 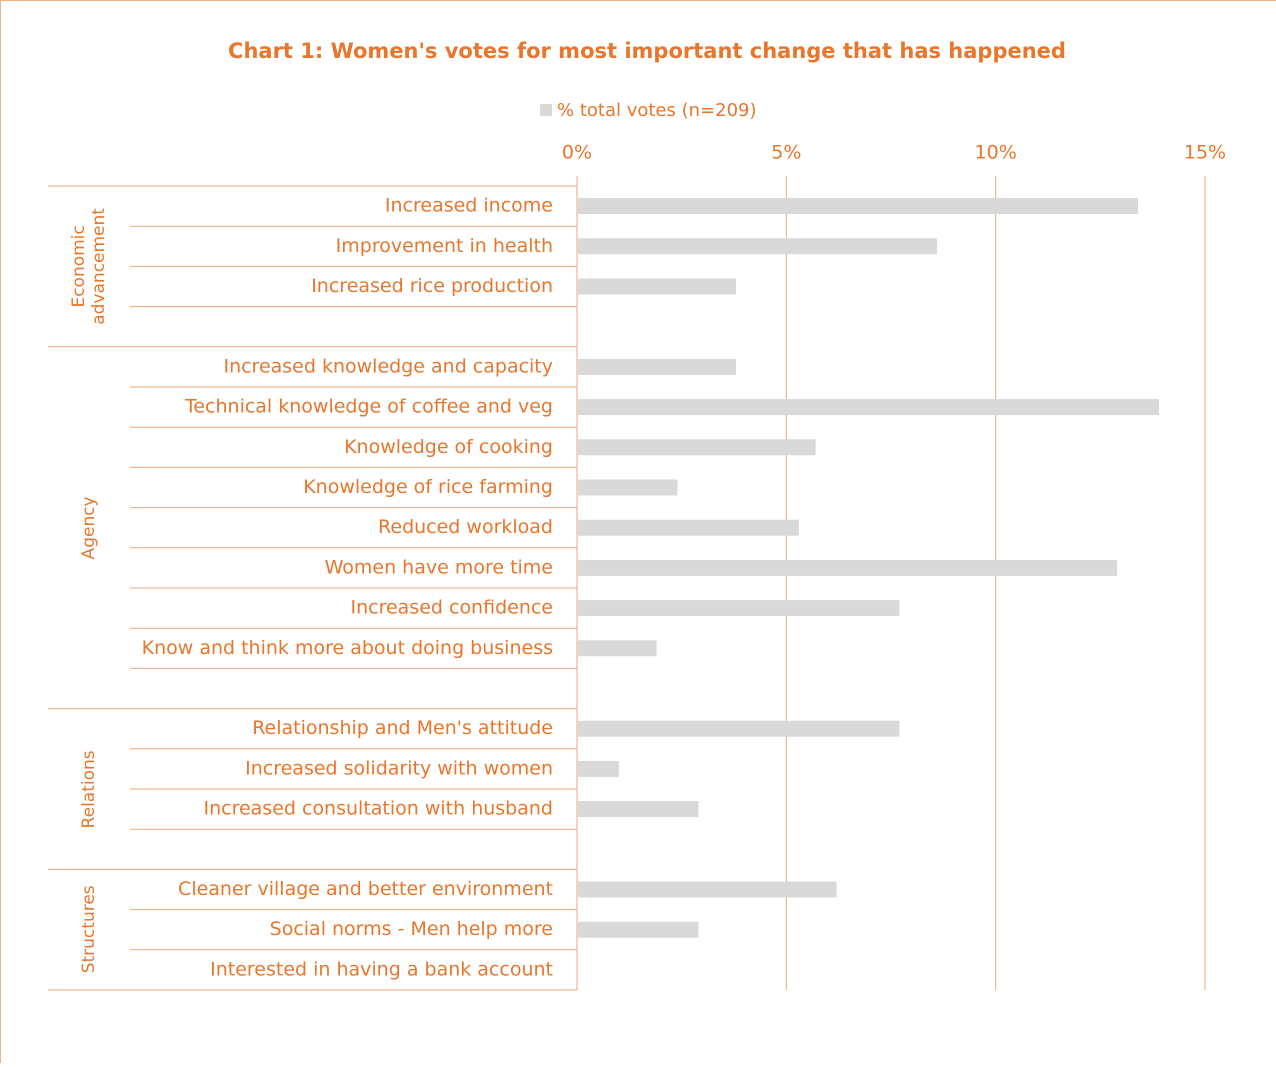 I want to click on x-tick-label: 15%, so click(x=1205, y=153).